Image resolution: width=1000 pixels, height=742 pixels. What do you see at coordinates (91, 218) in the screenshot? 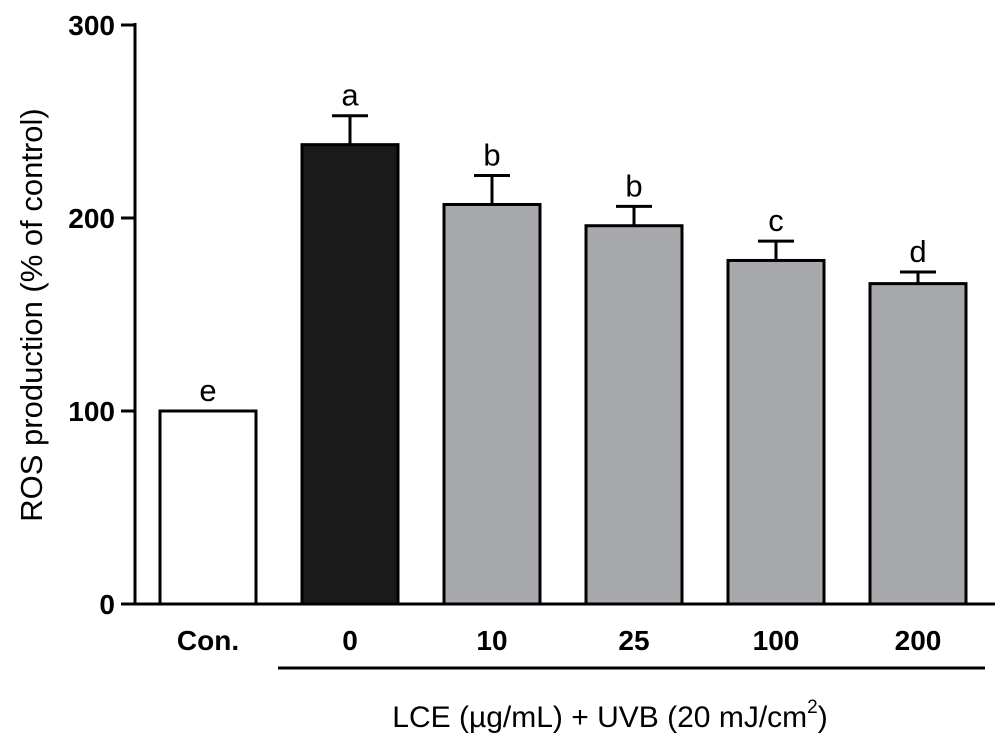
I see `y-tick-label: 200` at bounding box center [91, 218].